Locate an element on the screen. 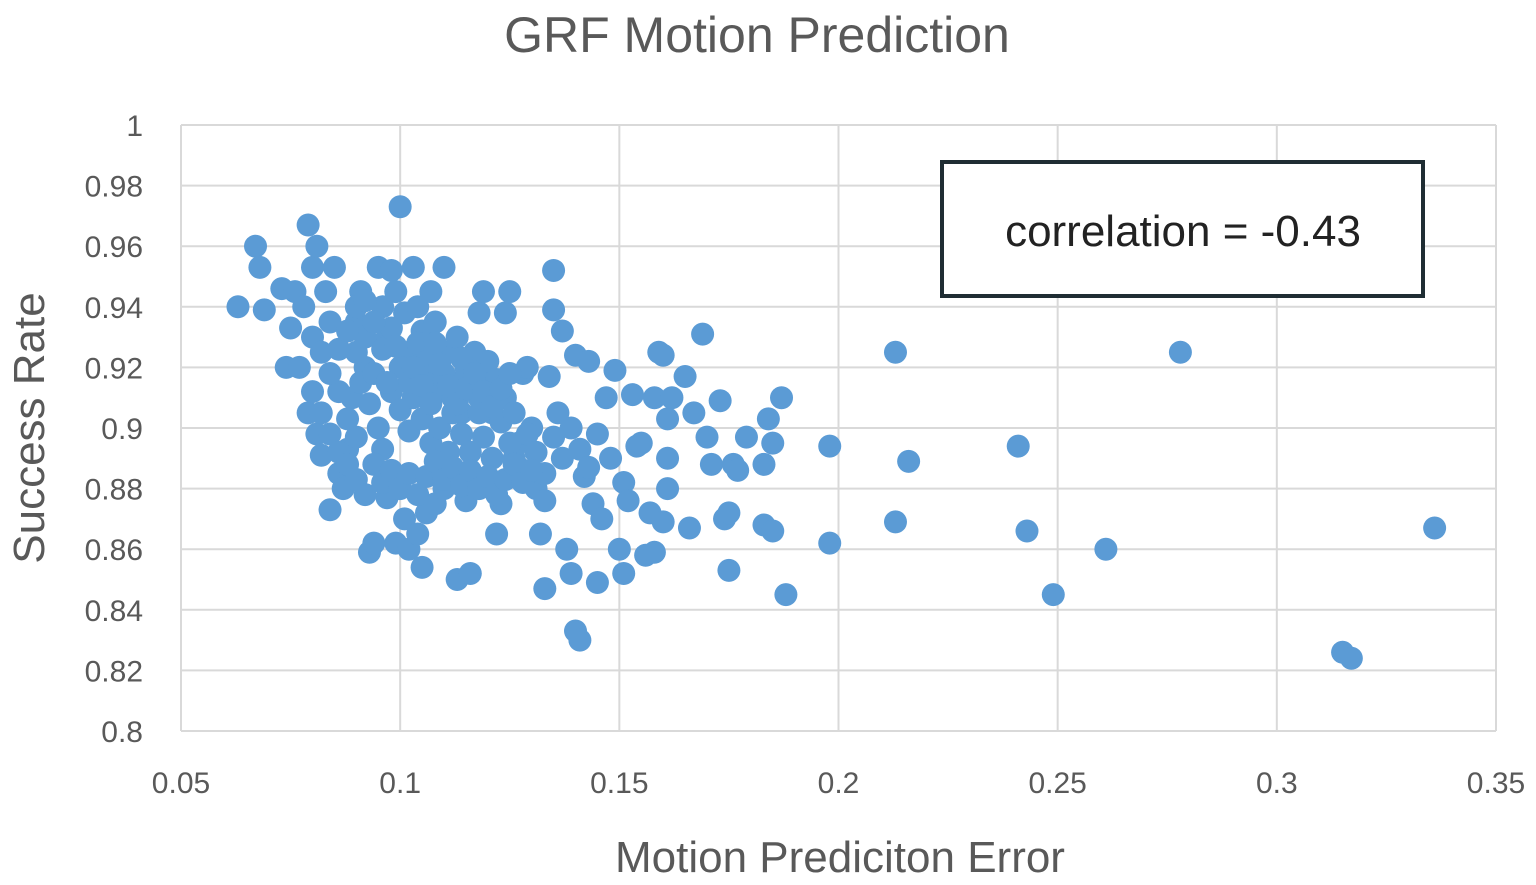 The width and height of the screenshot is (1536, 885). x-tick-label: 0.15 is located at coordinates (619, 783).